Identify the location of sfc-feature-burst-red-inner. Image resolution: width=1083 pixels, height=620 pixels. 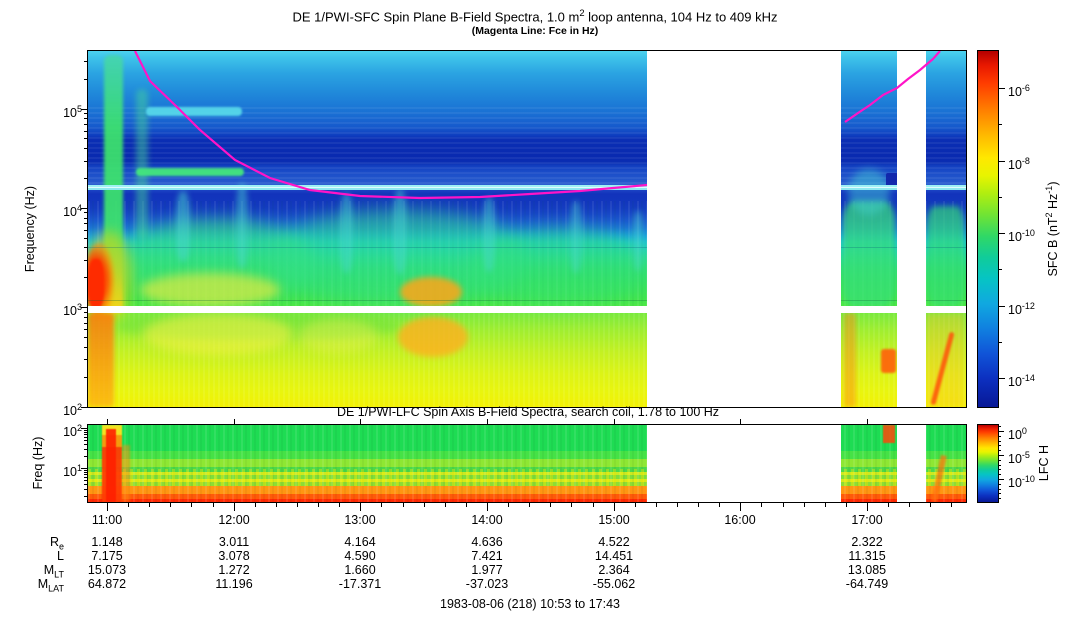
(96, 284).